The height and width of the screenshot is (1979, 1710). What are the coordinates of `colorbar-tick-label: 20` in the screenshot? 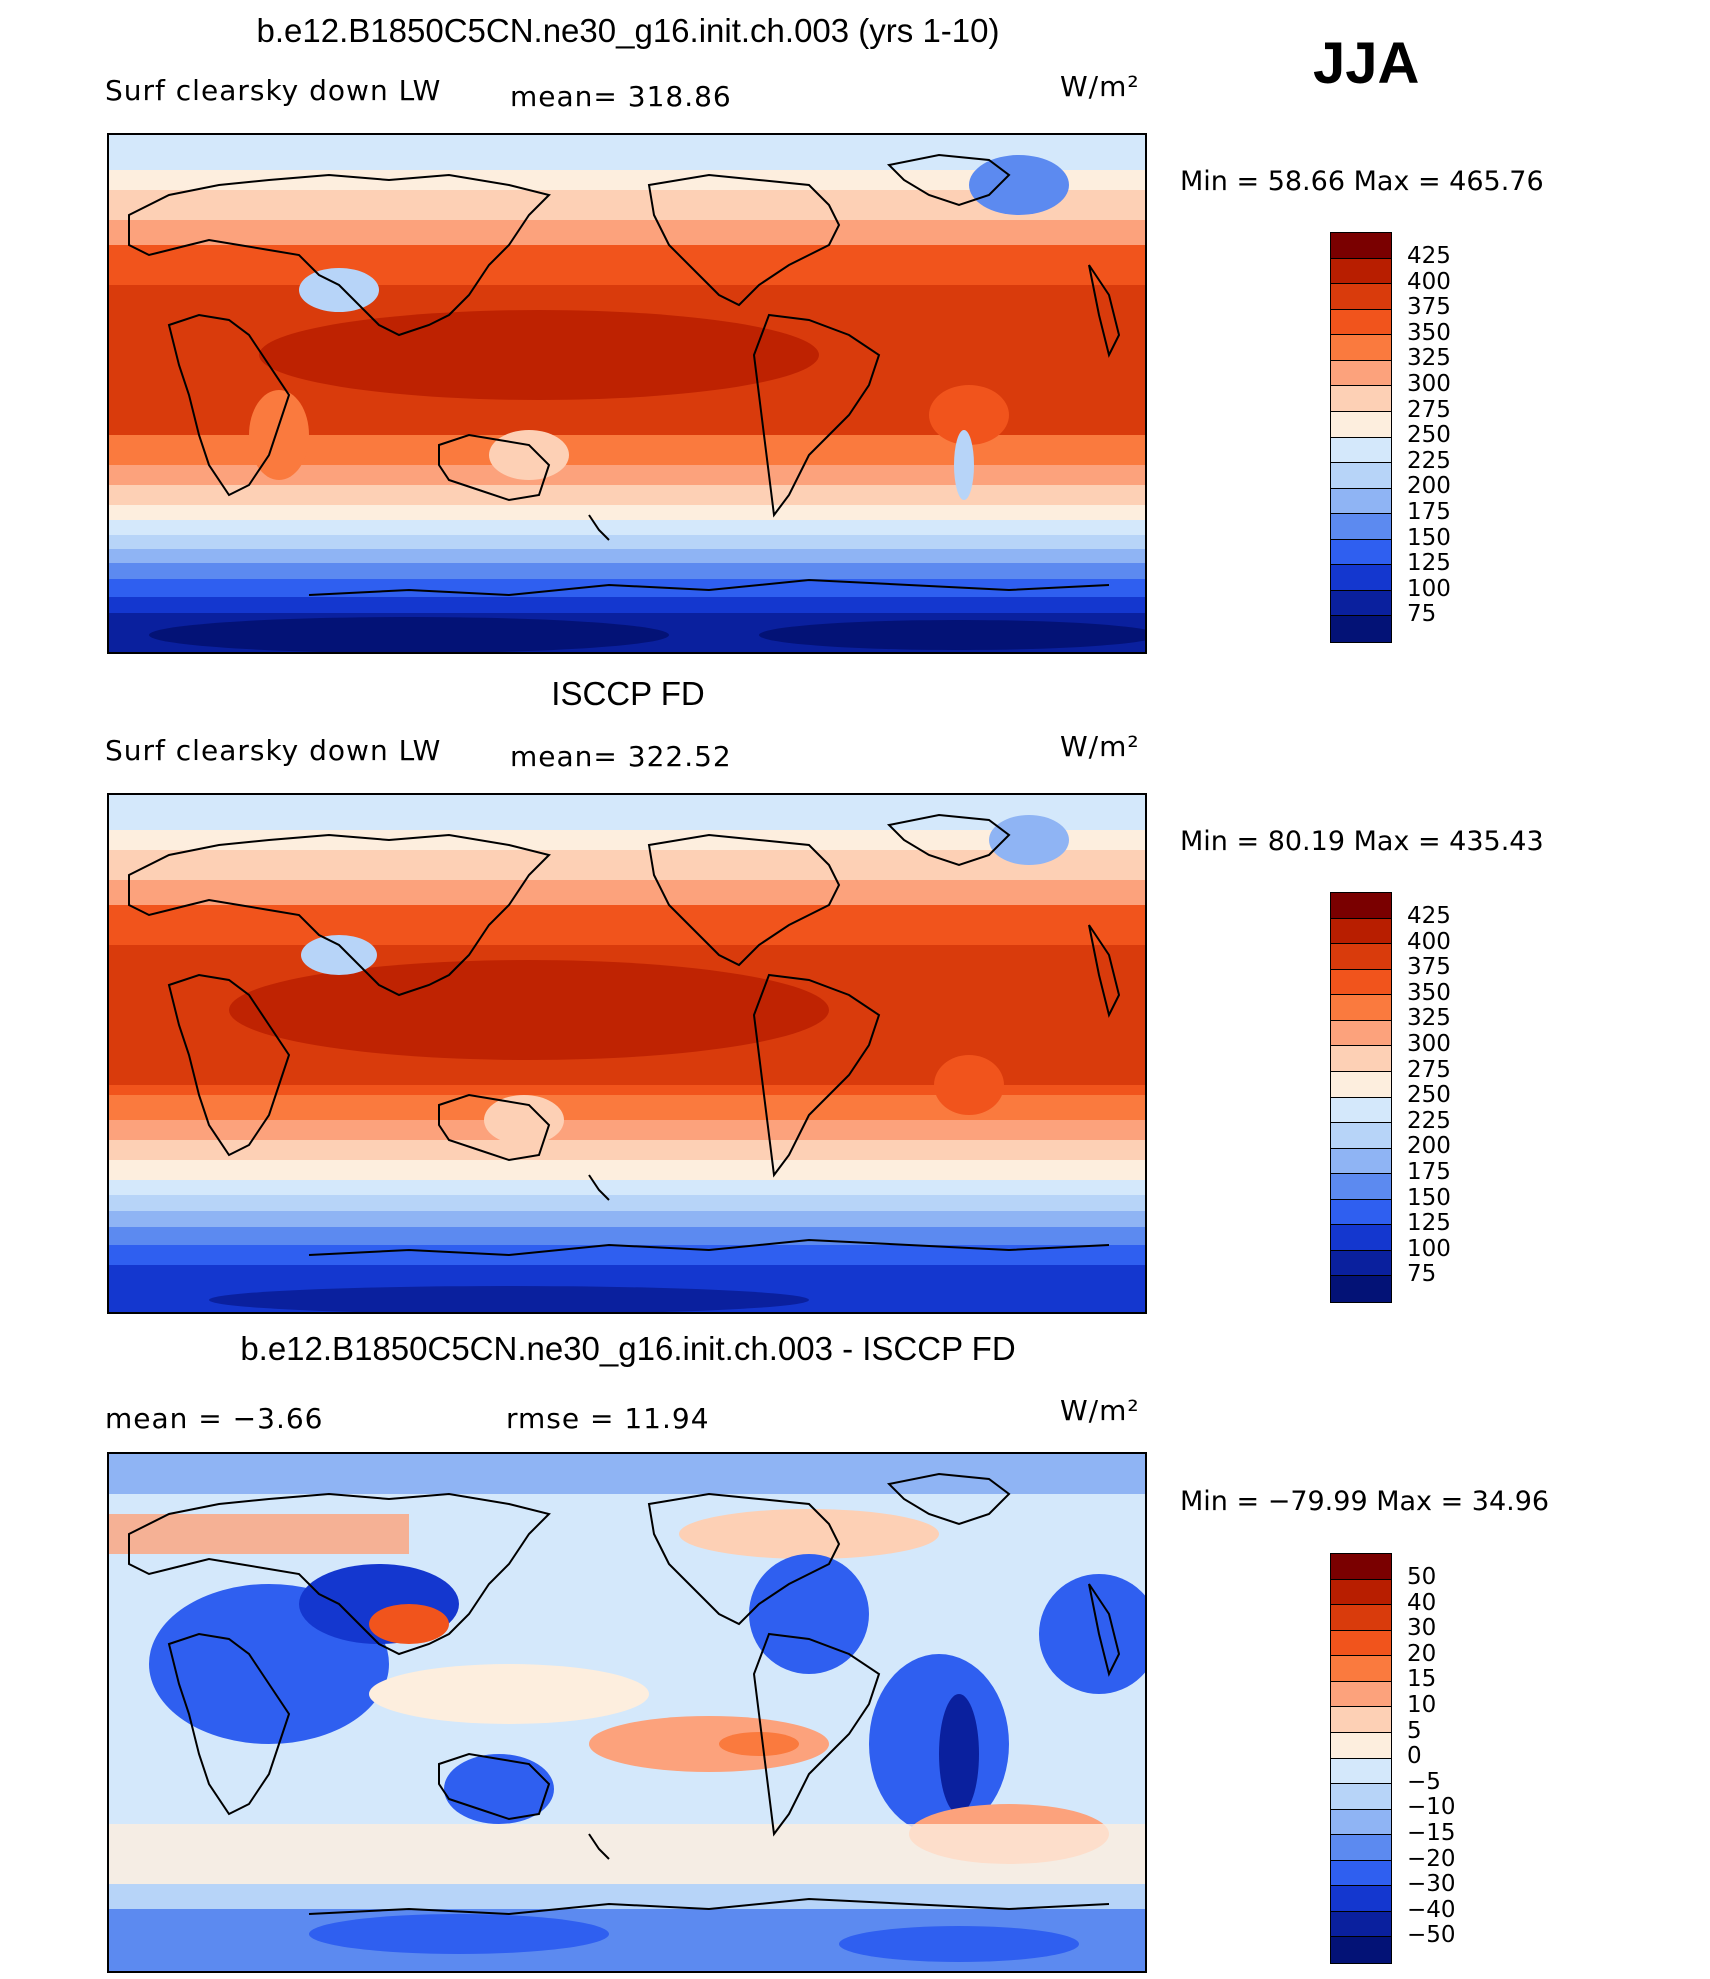 It's located at (1422, 1653).